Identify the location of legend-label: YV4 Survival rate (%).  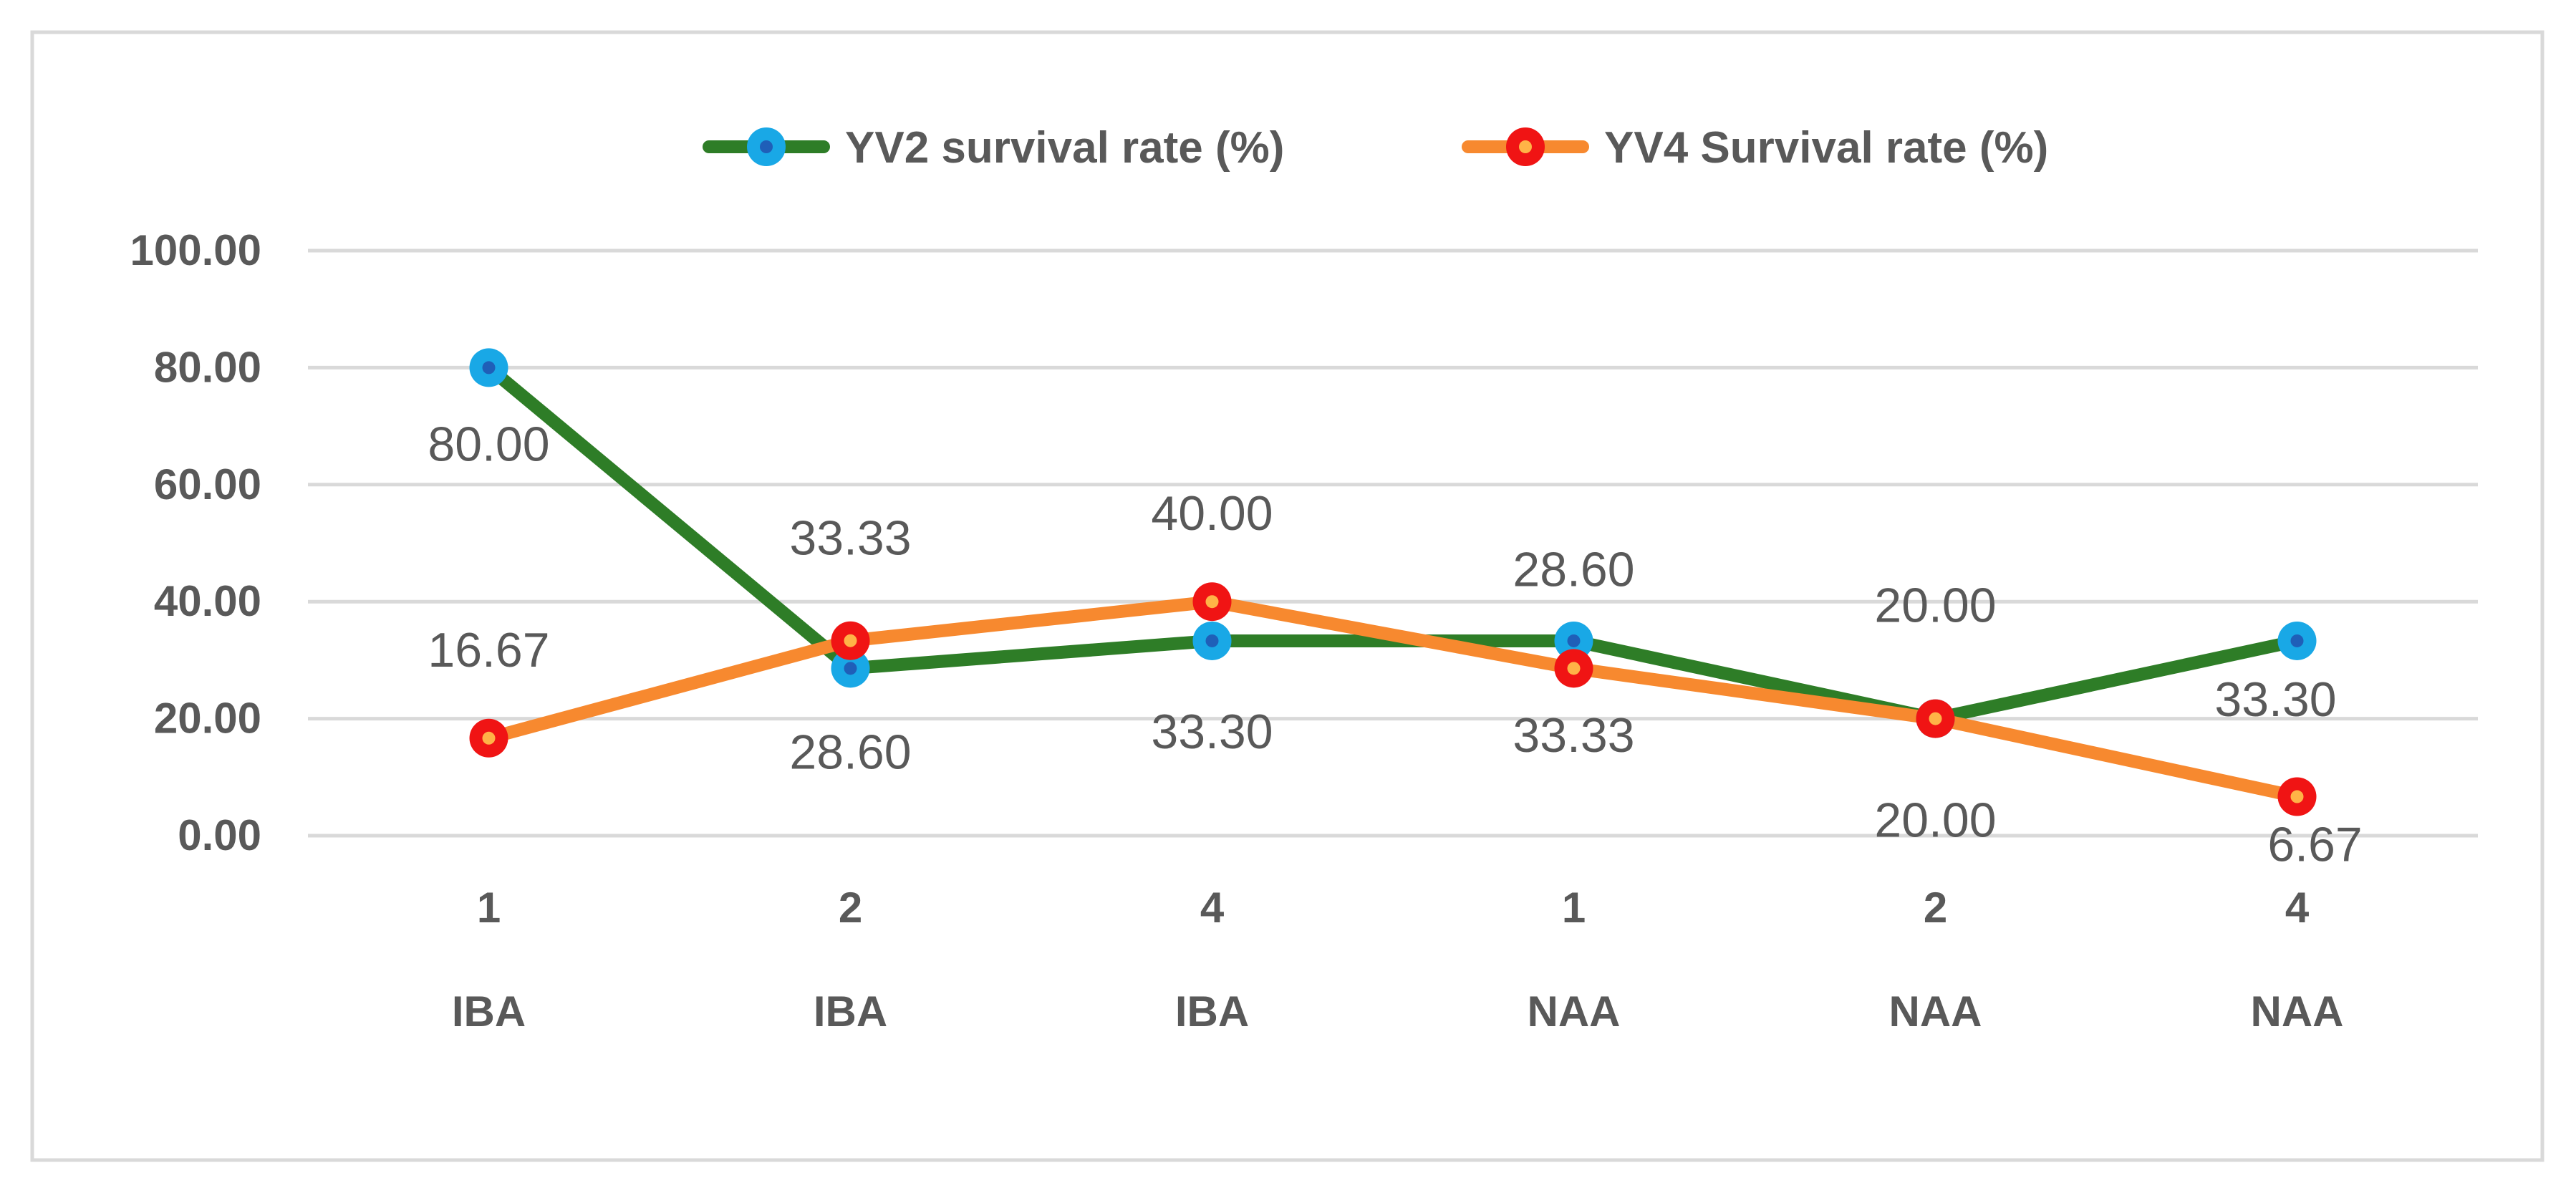
(1826, 148).